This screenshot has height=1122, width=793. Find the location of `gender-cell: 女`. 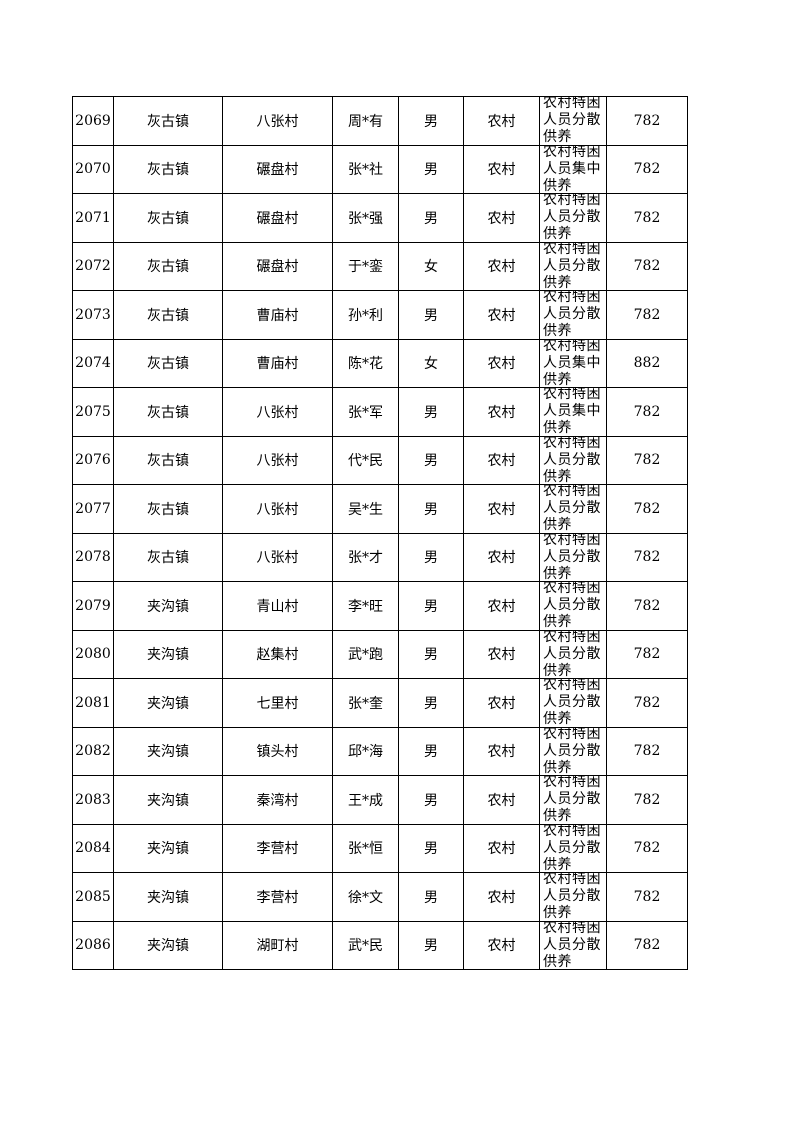

gender-cell: 女 is located at coordinates (431, 363).